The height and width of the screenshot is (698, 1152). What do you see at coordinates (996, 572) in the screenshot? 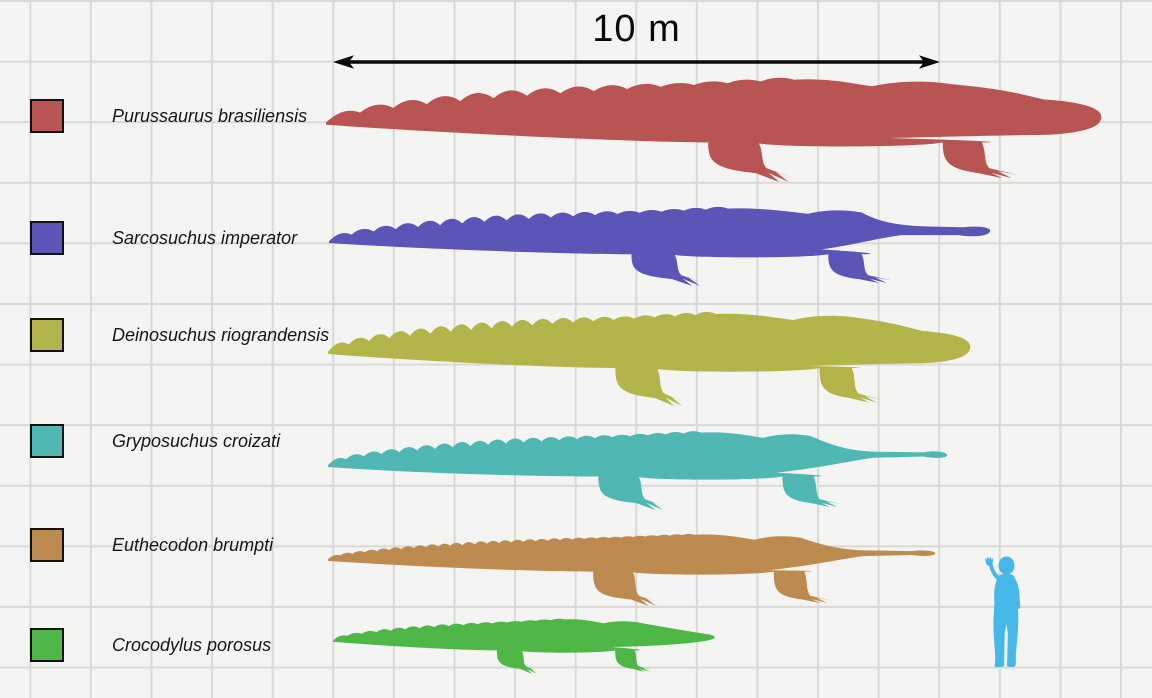
I see `human-raised-arm` at bounding box center [996, 572].